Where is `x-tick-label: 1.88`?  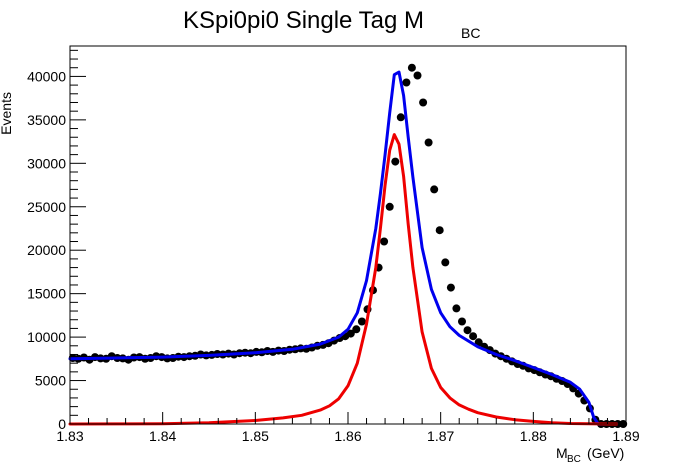
x-tick-label: 1.88 is located at coordinates (533, 436).